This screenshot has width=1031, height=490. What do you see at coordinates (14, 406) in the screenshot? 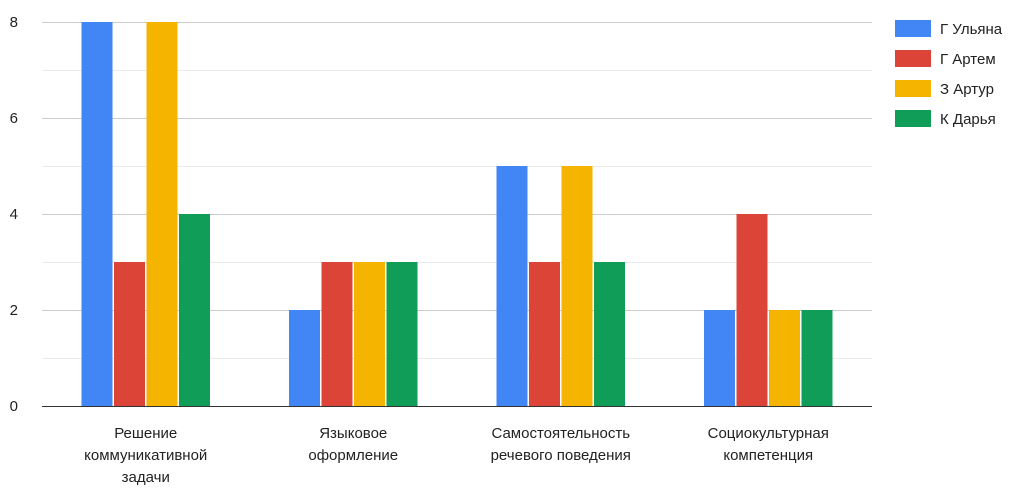
I see `y-tick-label: 0` at bounding box center [14, 406].